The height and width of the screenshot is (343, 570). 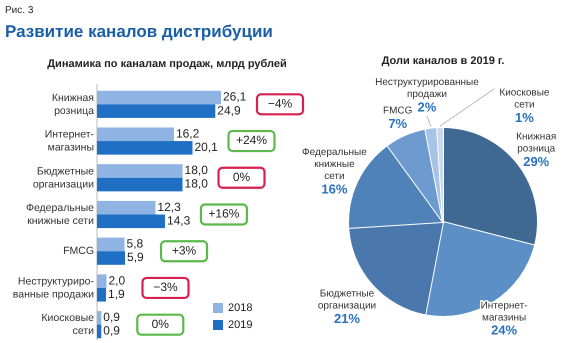 What do you see at coordinates (206, 147) in the screenshot?
I see `data-label: 20,1` at bounding box center [206, 147].